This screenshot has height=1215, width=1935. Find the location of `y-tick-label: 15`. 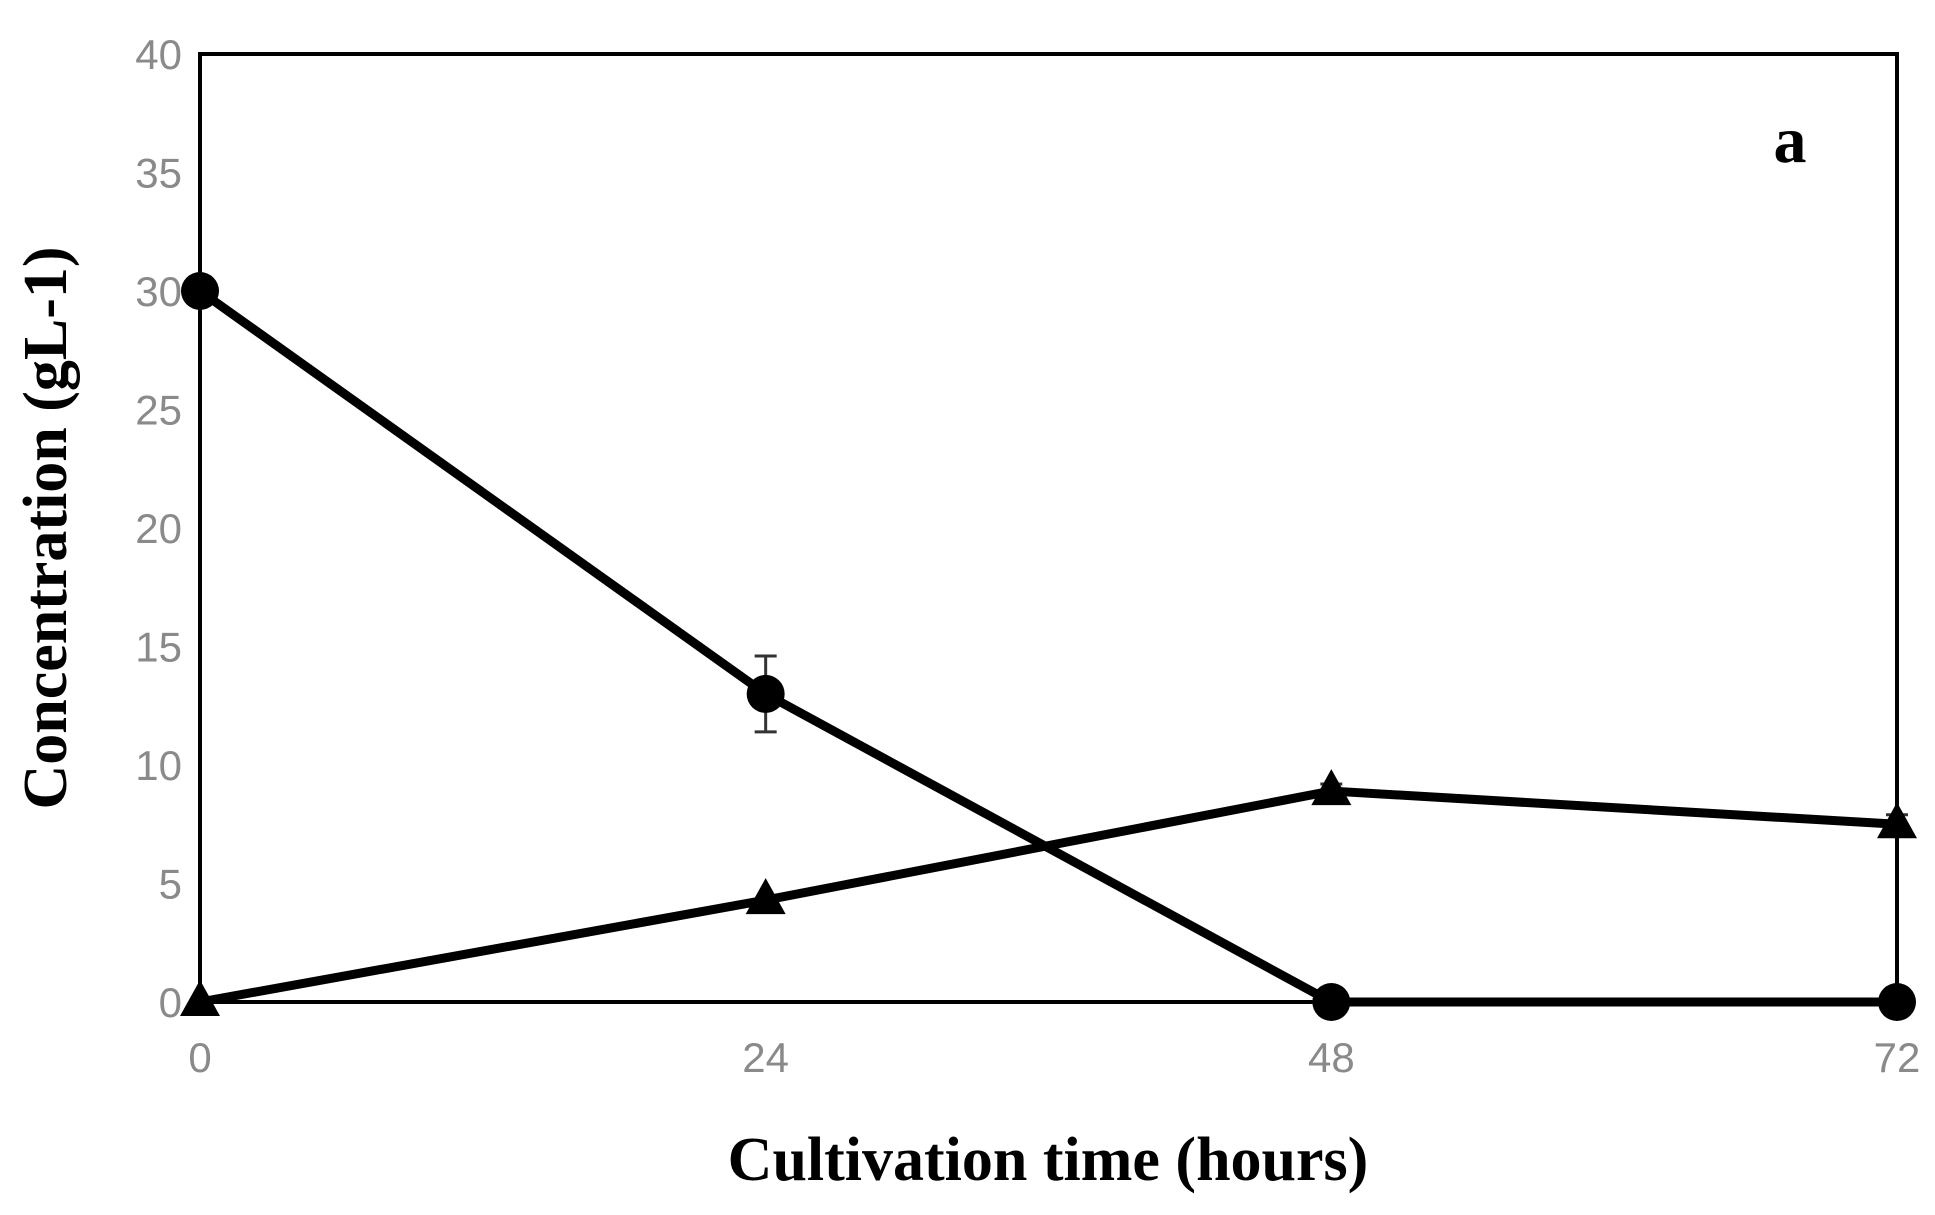

y-tick-label: 15 is located at coordinates (158, 647).